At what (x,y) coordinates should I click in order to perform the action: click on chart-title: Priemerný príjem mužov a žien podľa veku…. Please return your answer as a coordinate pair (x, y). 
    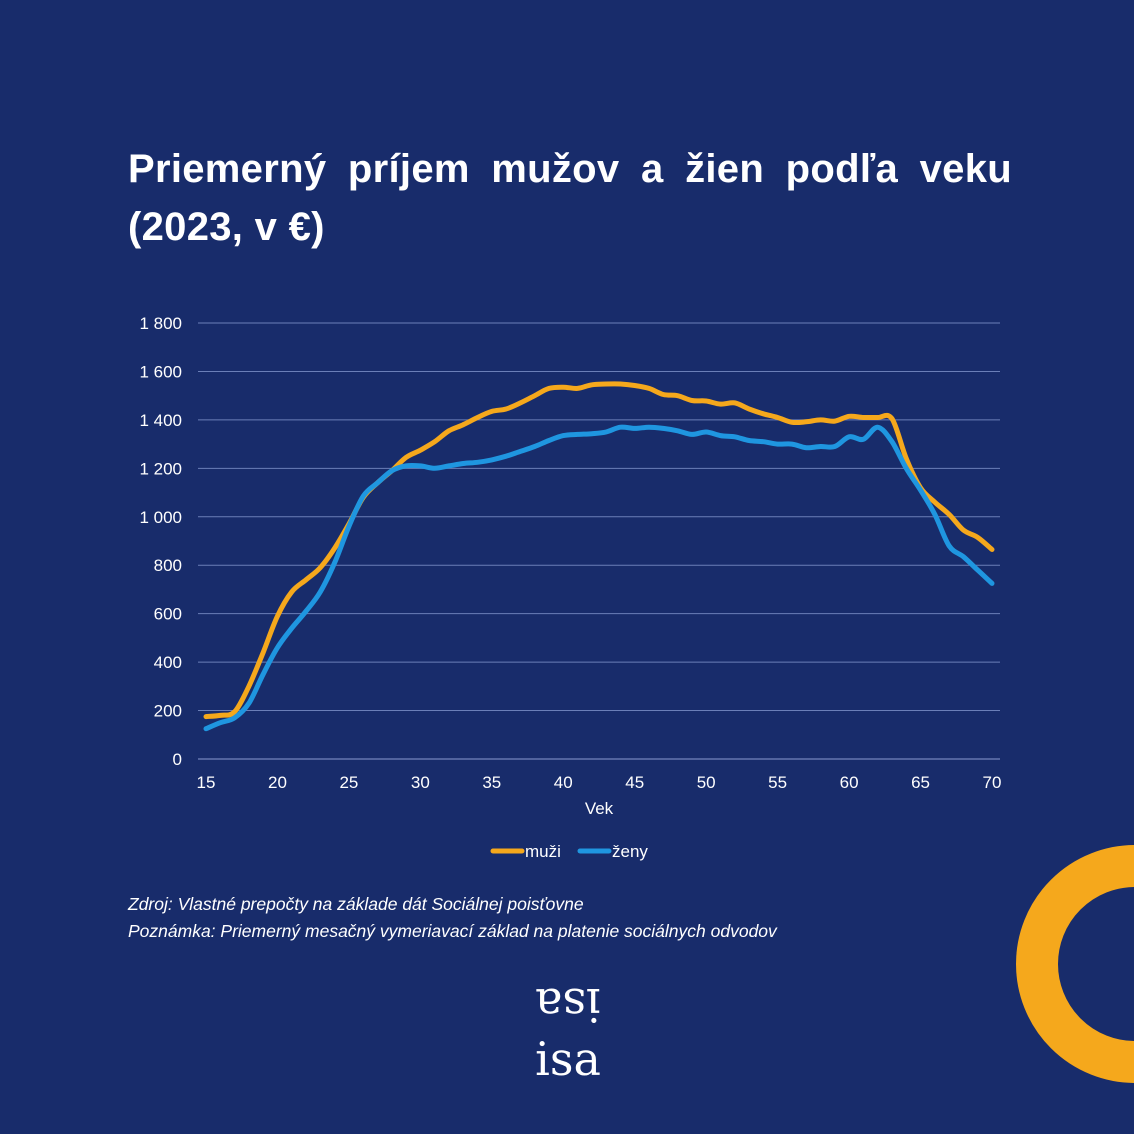
    Looking at the image, I should click on (570, 198).